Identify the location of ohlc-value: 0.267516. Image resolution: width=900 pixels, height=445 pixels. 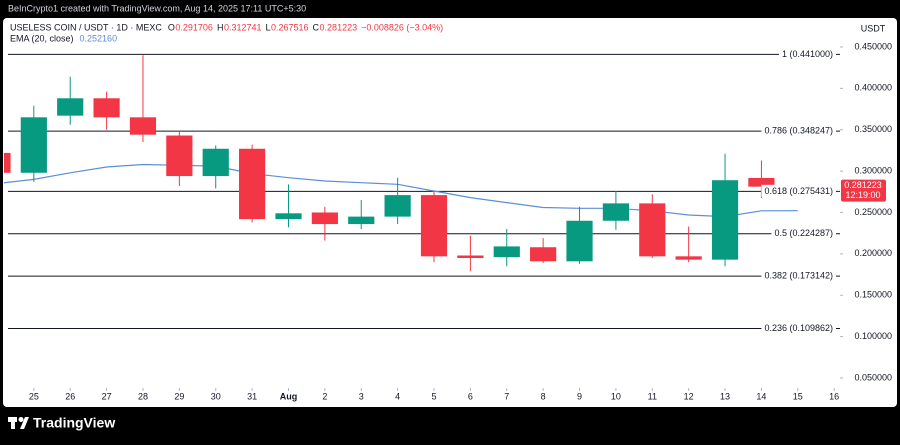
(290, 27).